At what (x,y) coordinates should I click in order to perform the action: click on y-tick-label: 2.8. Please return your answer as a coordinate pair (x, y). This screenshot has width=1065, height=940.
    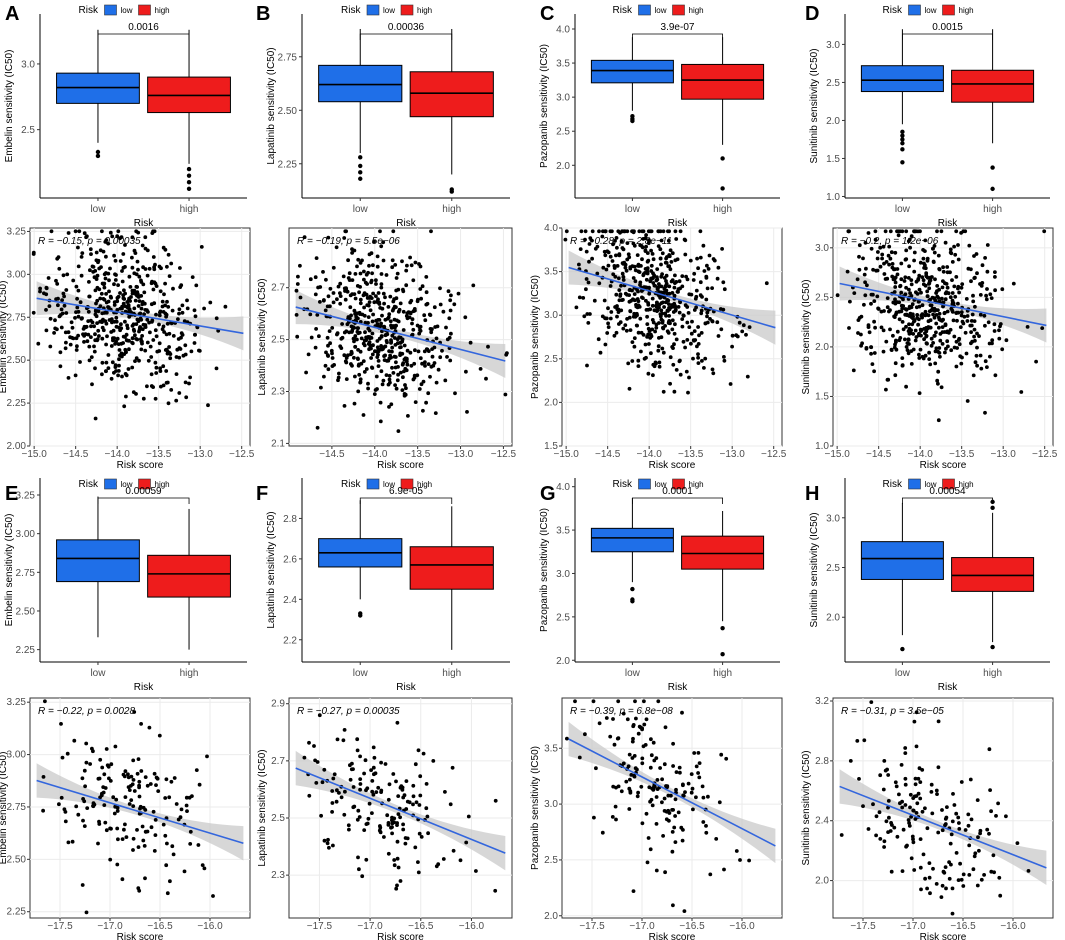
    Looking at the image, I should click on (822, 761).